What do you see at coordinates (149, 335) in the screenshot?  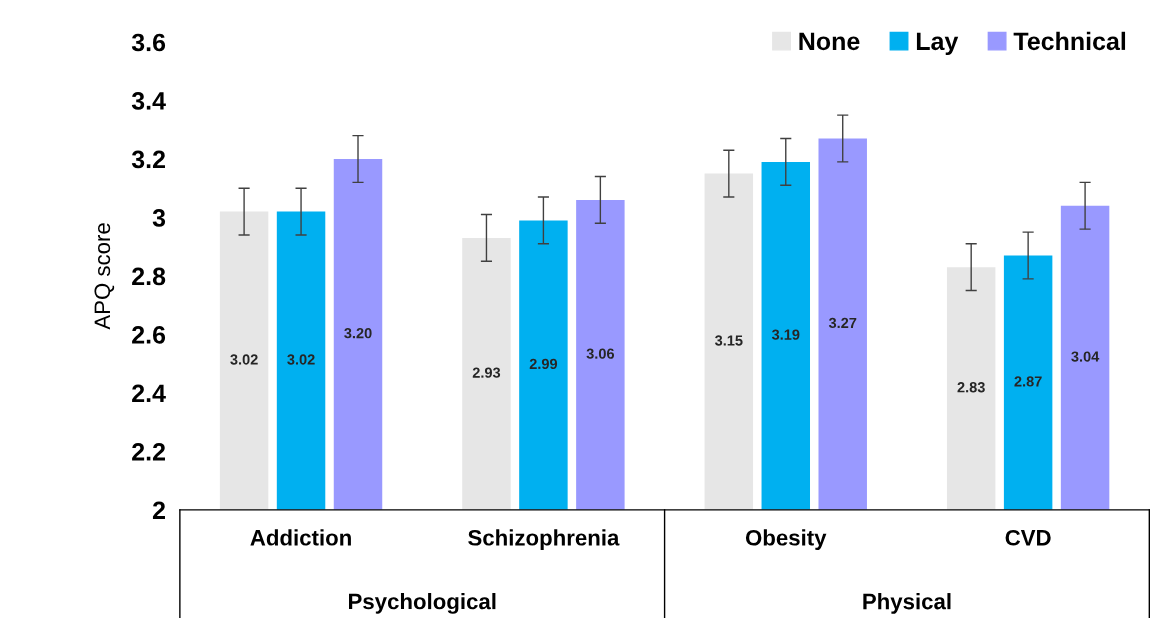 I see `y-tick-label: 2.6` at bounding box center [149, 335].